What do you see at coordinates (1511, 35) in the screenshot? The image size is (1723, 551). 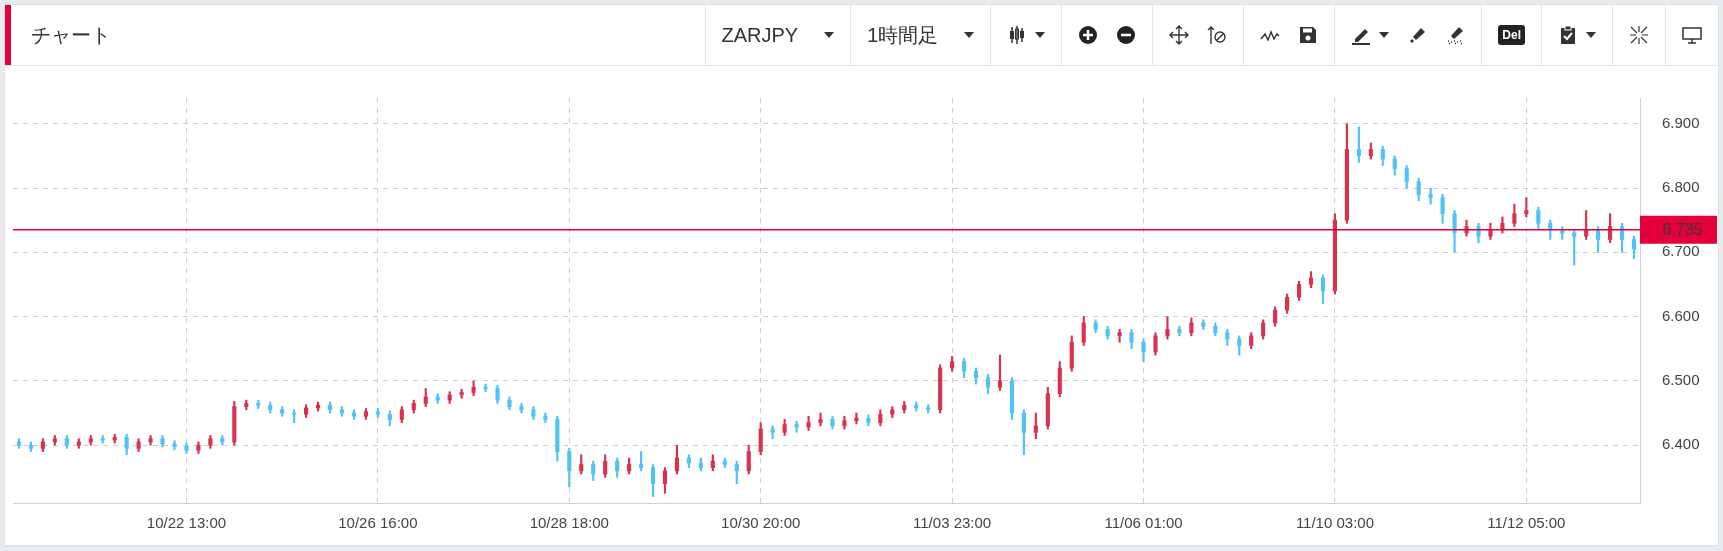 I see `delete-button: Del` at bounding box center [1511, 35].